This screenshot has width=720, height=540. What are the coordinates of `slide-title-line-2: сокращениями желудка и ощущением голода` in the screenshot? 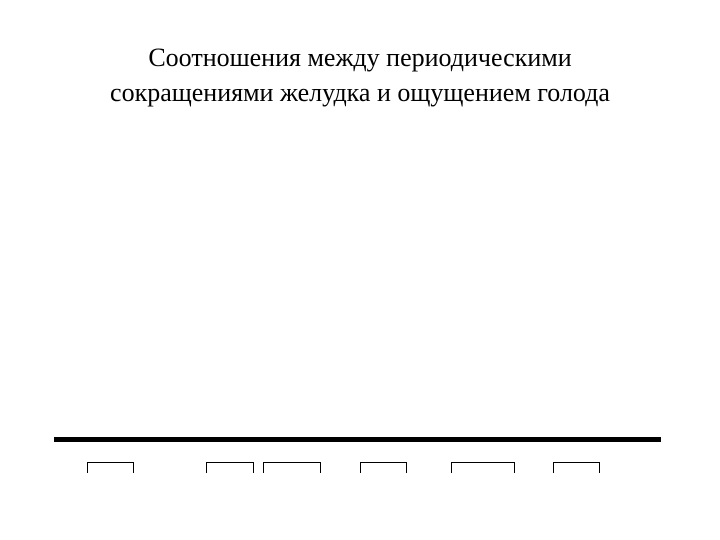 It's located at (360, 92).